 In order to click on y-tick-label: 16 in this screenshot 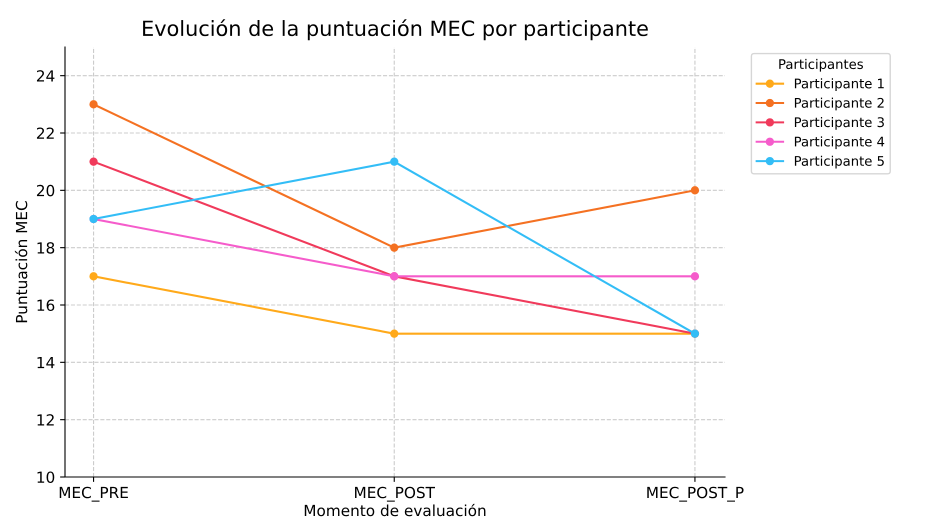, I will do `click(46, 305)`.